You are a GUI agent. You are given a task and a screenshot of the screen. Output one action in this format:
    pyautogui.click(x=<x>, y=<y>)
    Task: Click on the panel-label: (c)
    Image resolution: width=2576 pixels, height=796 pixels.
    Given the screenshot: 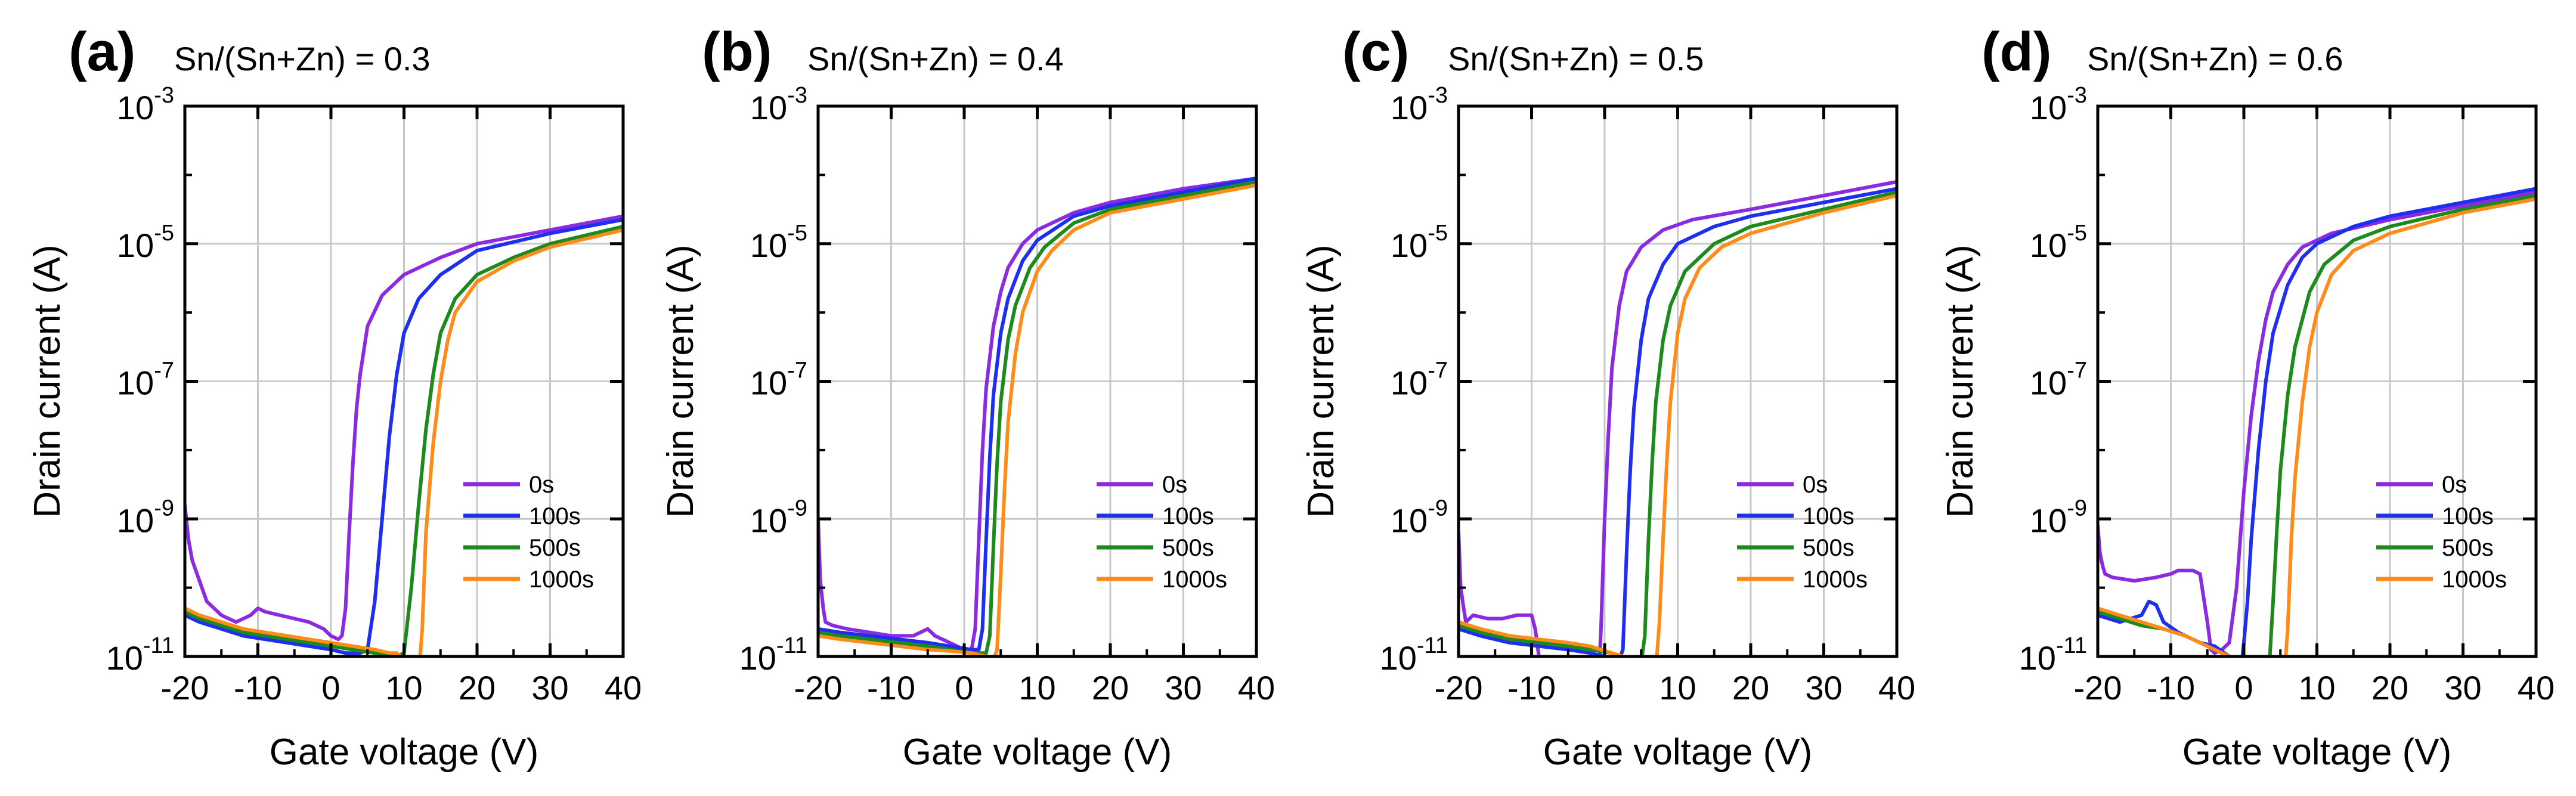 What is the action you would take?
    pyautogui.click(x=1375, y=51)
    